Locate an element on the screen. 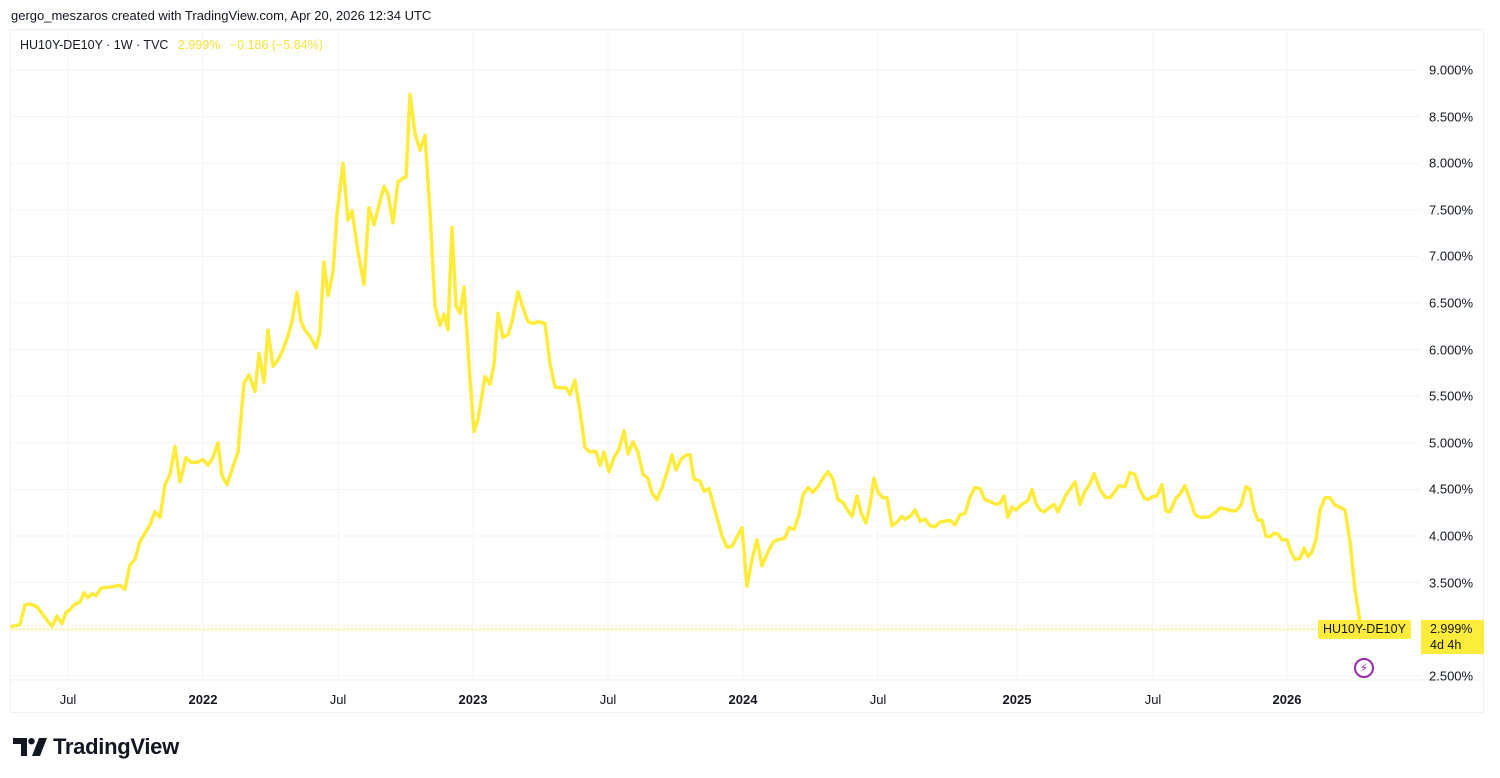 The height and width of the screenshot is (778, 1500). lightning-event-icon: ⚡ is located at coordinates (1364, 668).